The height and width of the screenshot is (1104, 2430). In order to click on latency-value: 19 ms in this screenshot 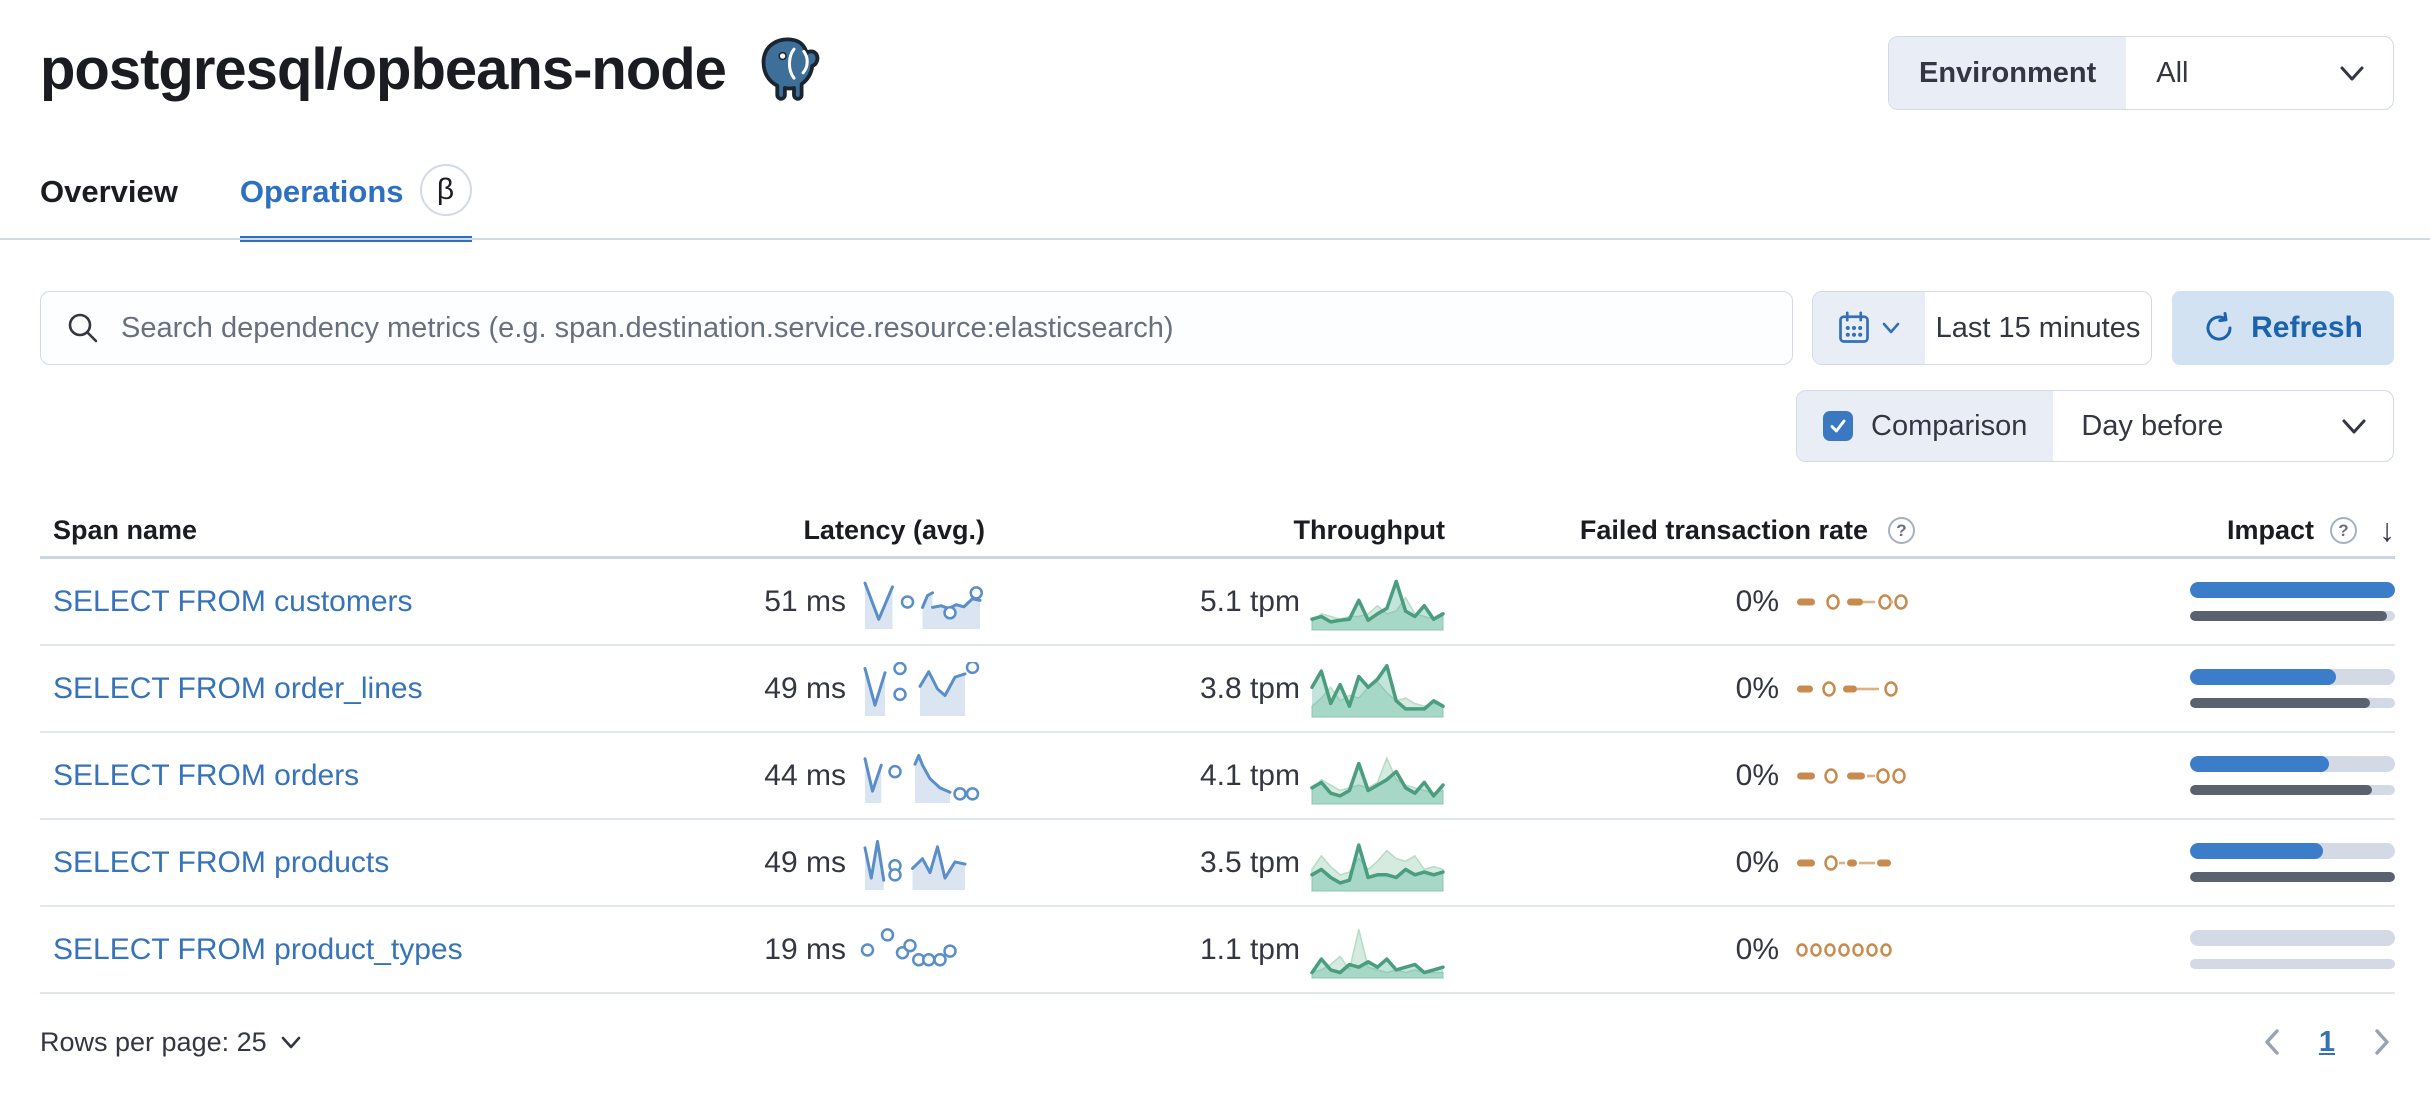, I will do `click(805, 949)`.